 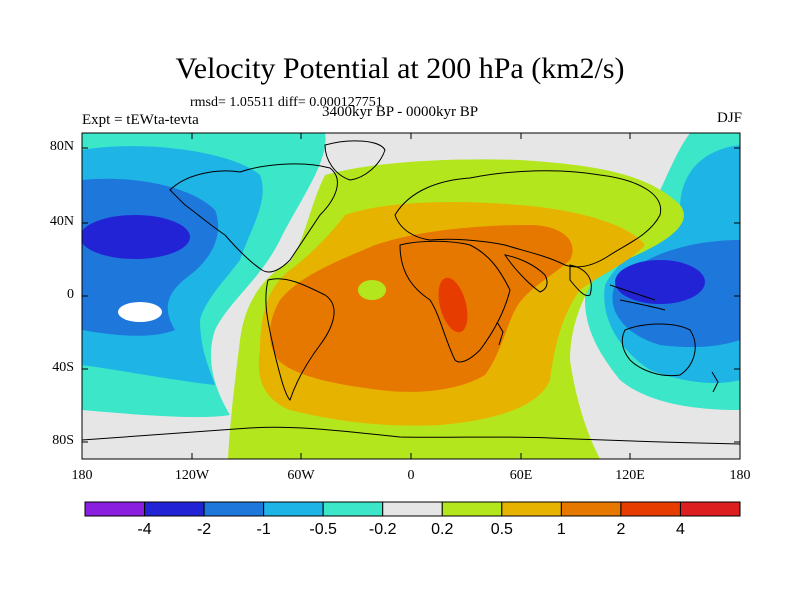 What do you see at coordinates (501, 529) in the screenshot?
I see `colorbar-label: 0.5` at bounding box center [501, 529].